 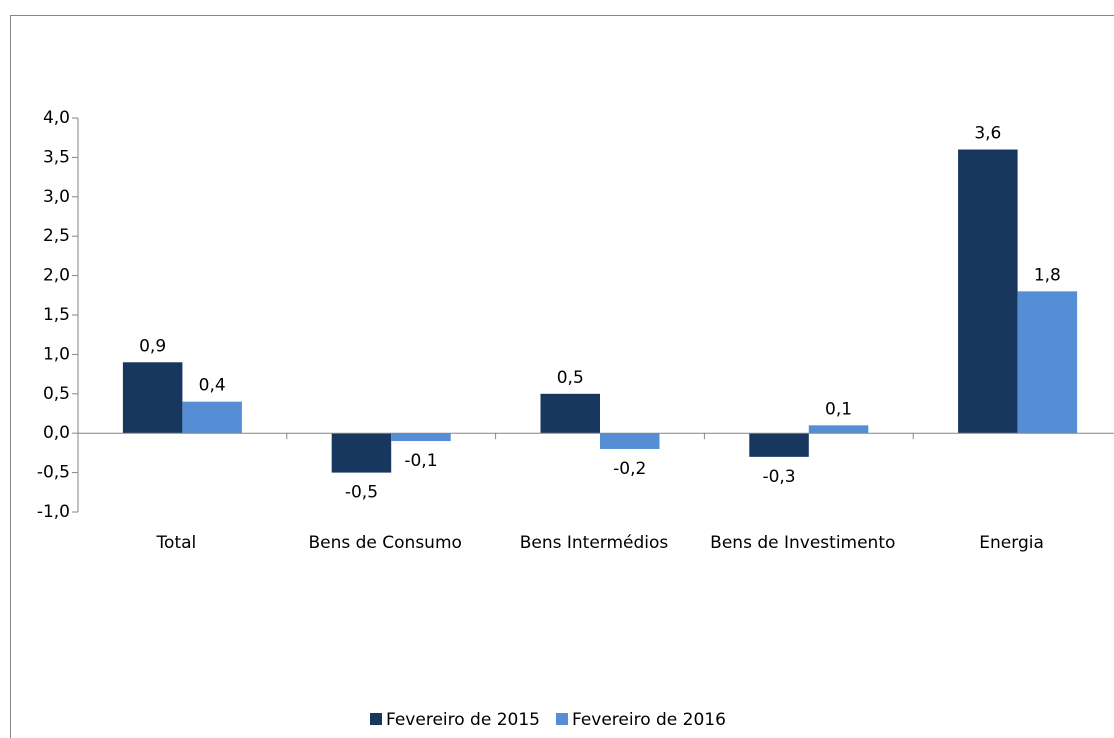 I want to click on value-label: -0,2, so click(x=629, y=469).